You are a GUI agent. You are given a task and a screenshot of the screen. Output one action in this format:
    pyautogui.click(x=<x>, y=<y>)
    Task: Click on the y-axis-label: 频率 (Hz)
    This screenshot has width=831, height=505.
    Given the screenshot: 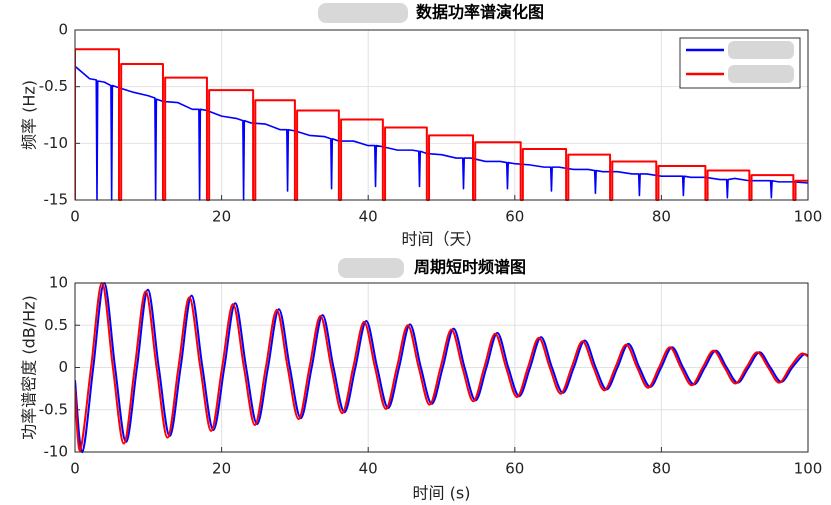 What is the action you would take?
    pyautogui.click(x=29, y=115)
    